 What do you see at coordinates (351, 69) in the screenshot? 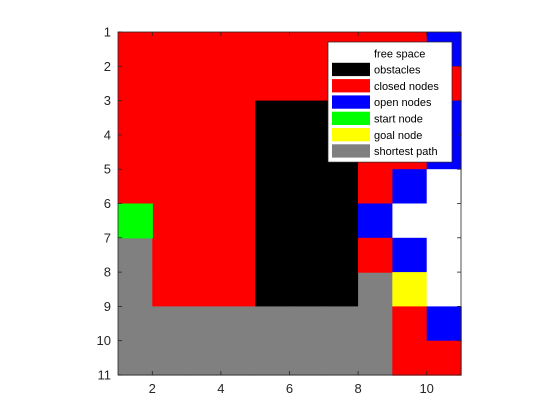
I see `legend-swatch-obstacles` at bounding box center [351, 69].